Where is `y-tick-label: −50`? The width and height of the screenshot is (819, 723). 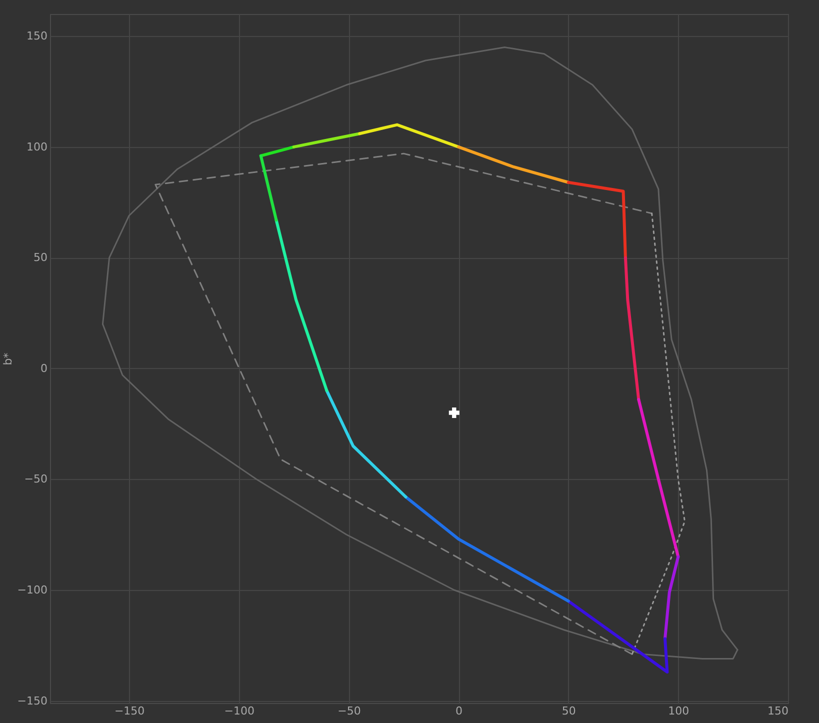 y-tick-label: −50 is located at coordinates (36, 479).